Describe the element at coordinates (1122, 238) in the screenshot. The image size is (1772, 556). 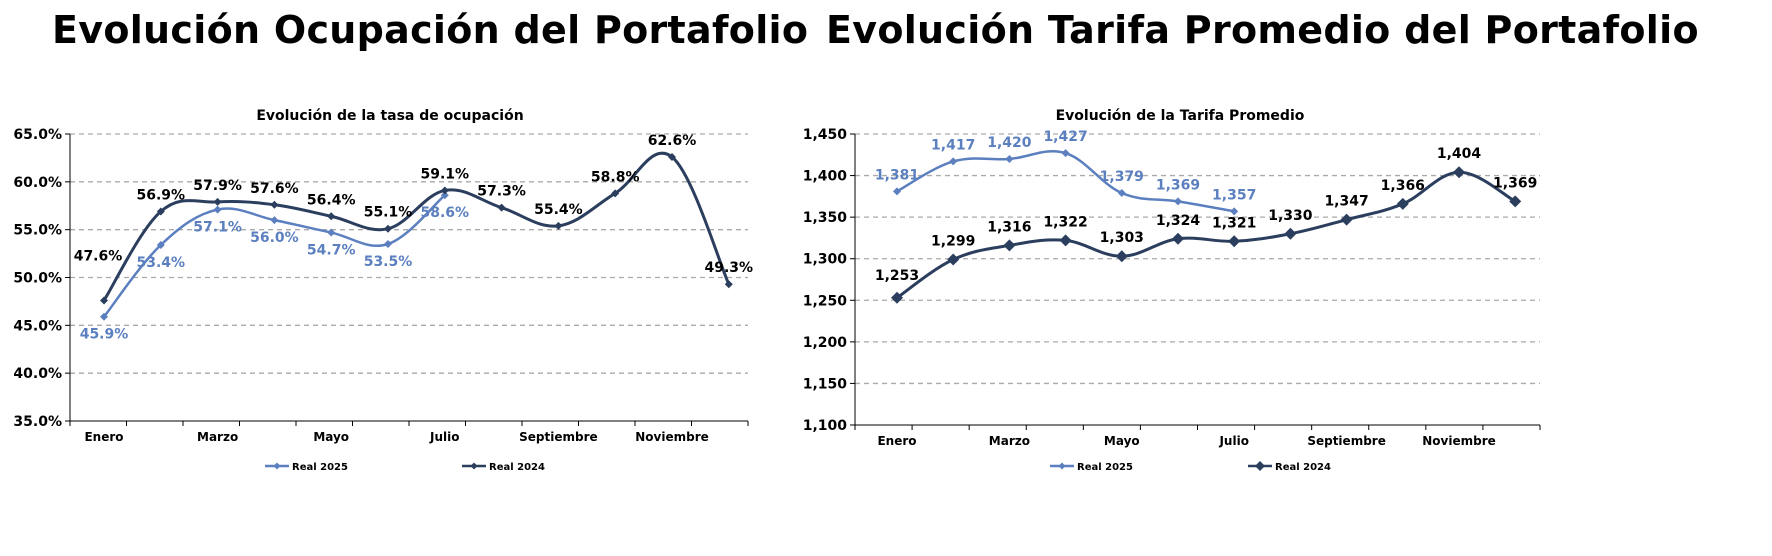
I see `data-label: 1,303` at that location.